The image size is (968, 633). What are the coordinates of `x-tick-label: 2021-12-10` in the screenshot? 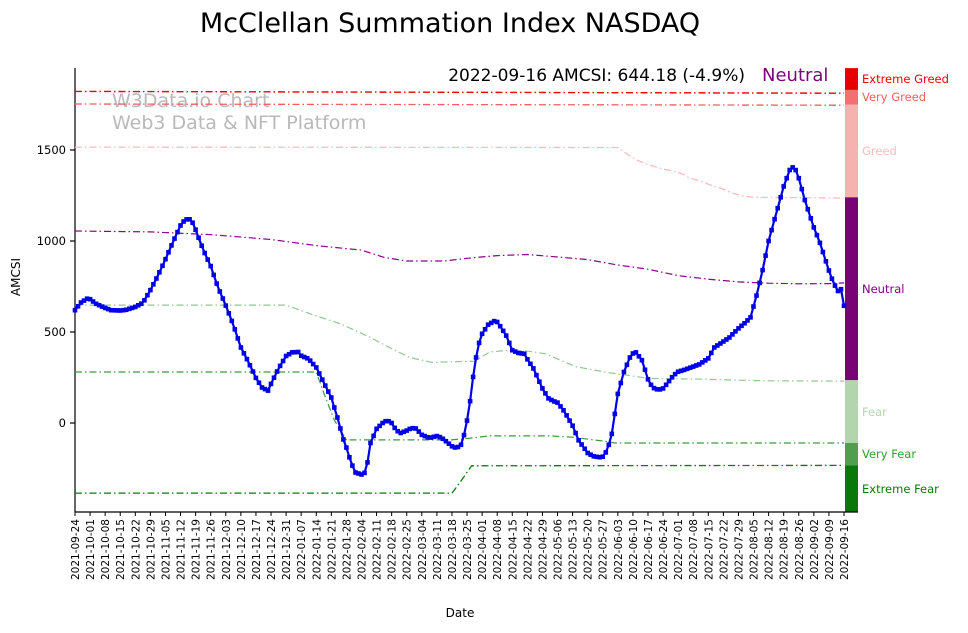 It's located at (242, 549).